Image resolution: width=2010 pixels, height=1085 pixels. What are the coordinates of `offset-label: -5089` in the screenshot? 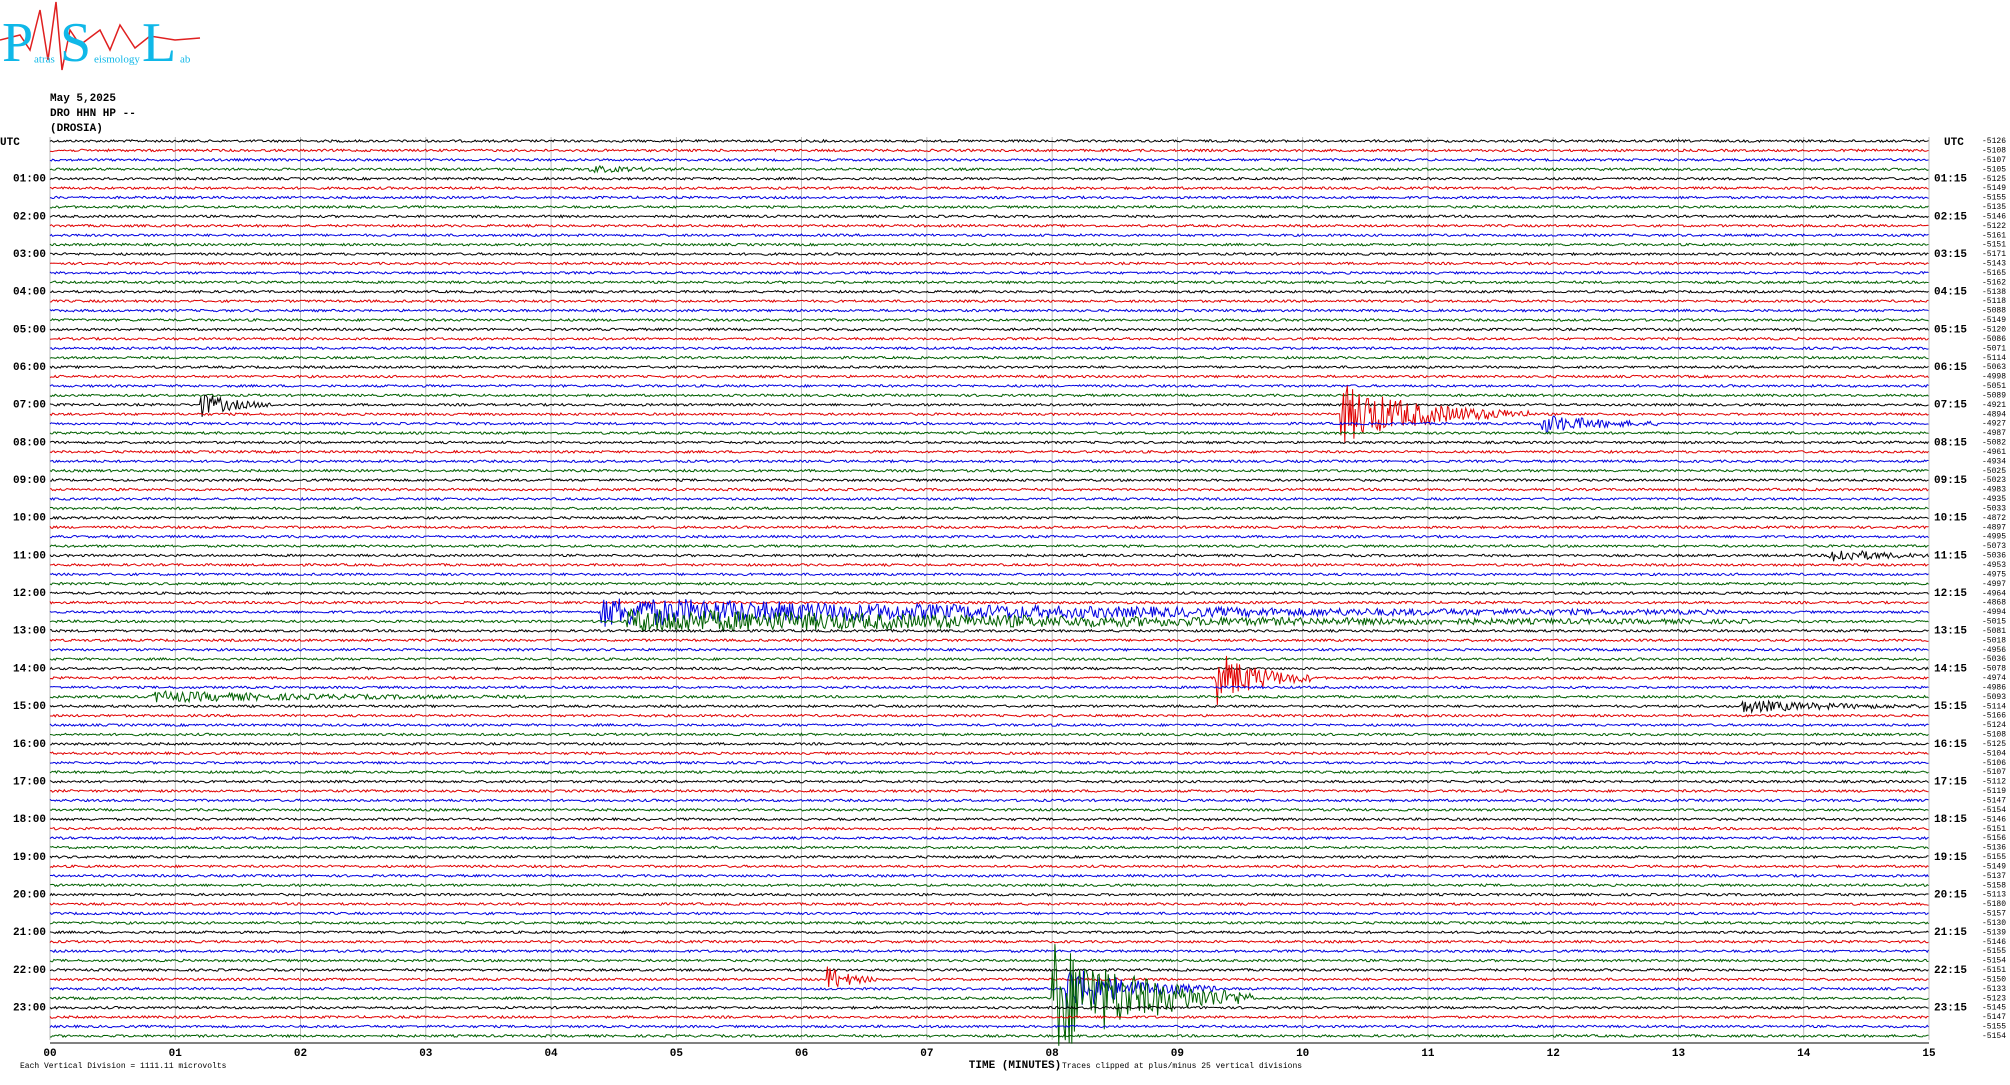 It's located at (1994, 395).